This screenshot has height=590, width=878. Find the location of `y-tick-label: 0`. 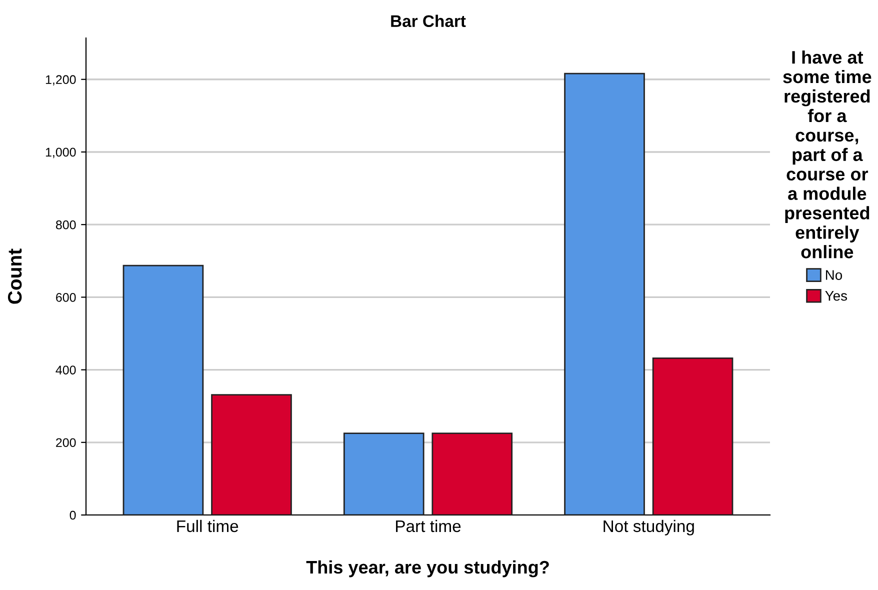

y-tick-label: 0 is located at coordinates (73, 515).